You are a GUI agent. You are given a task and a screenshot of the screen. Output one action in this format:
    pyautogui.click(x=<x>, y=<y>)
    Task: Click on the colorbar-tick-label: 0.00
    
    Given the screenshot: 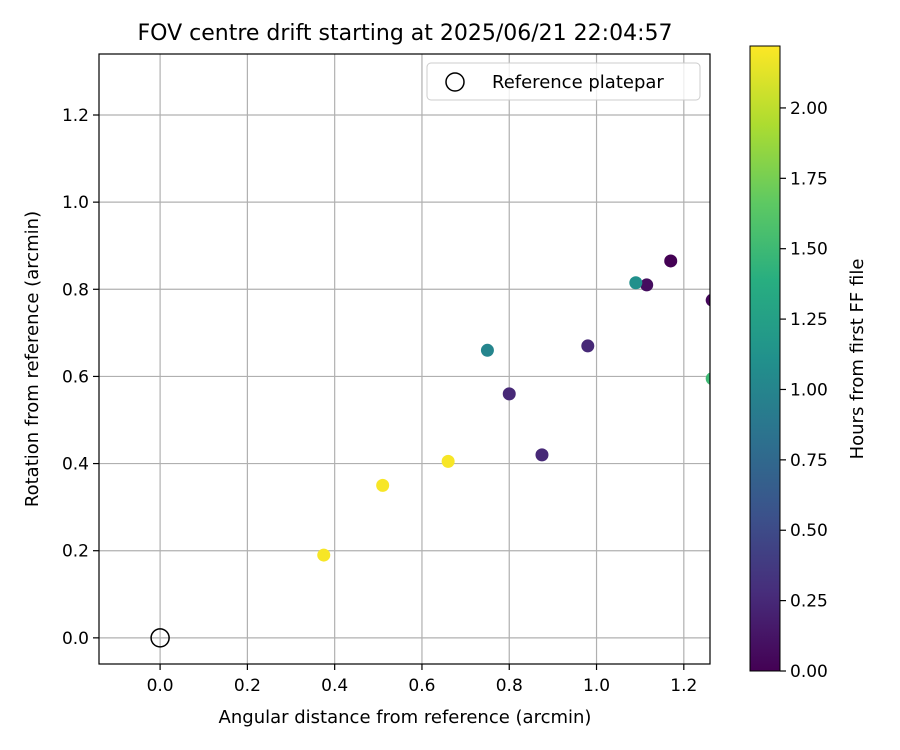 What is the action you would take?
    pyautogui.click(x=809, y=672)
    